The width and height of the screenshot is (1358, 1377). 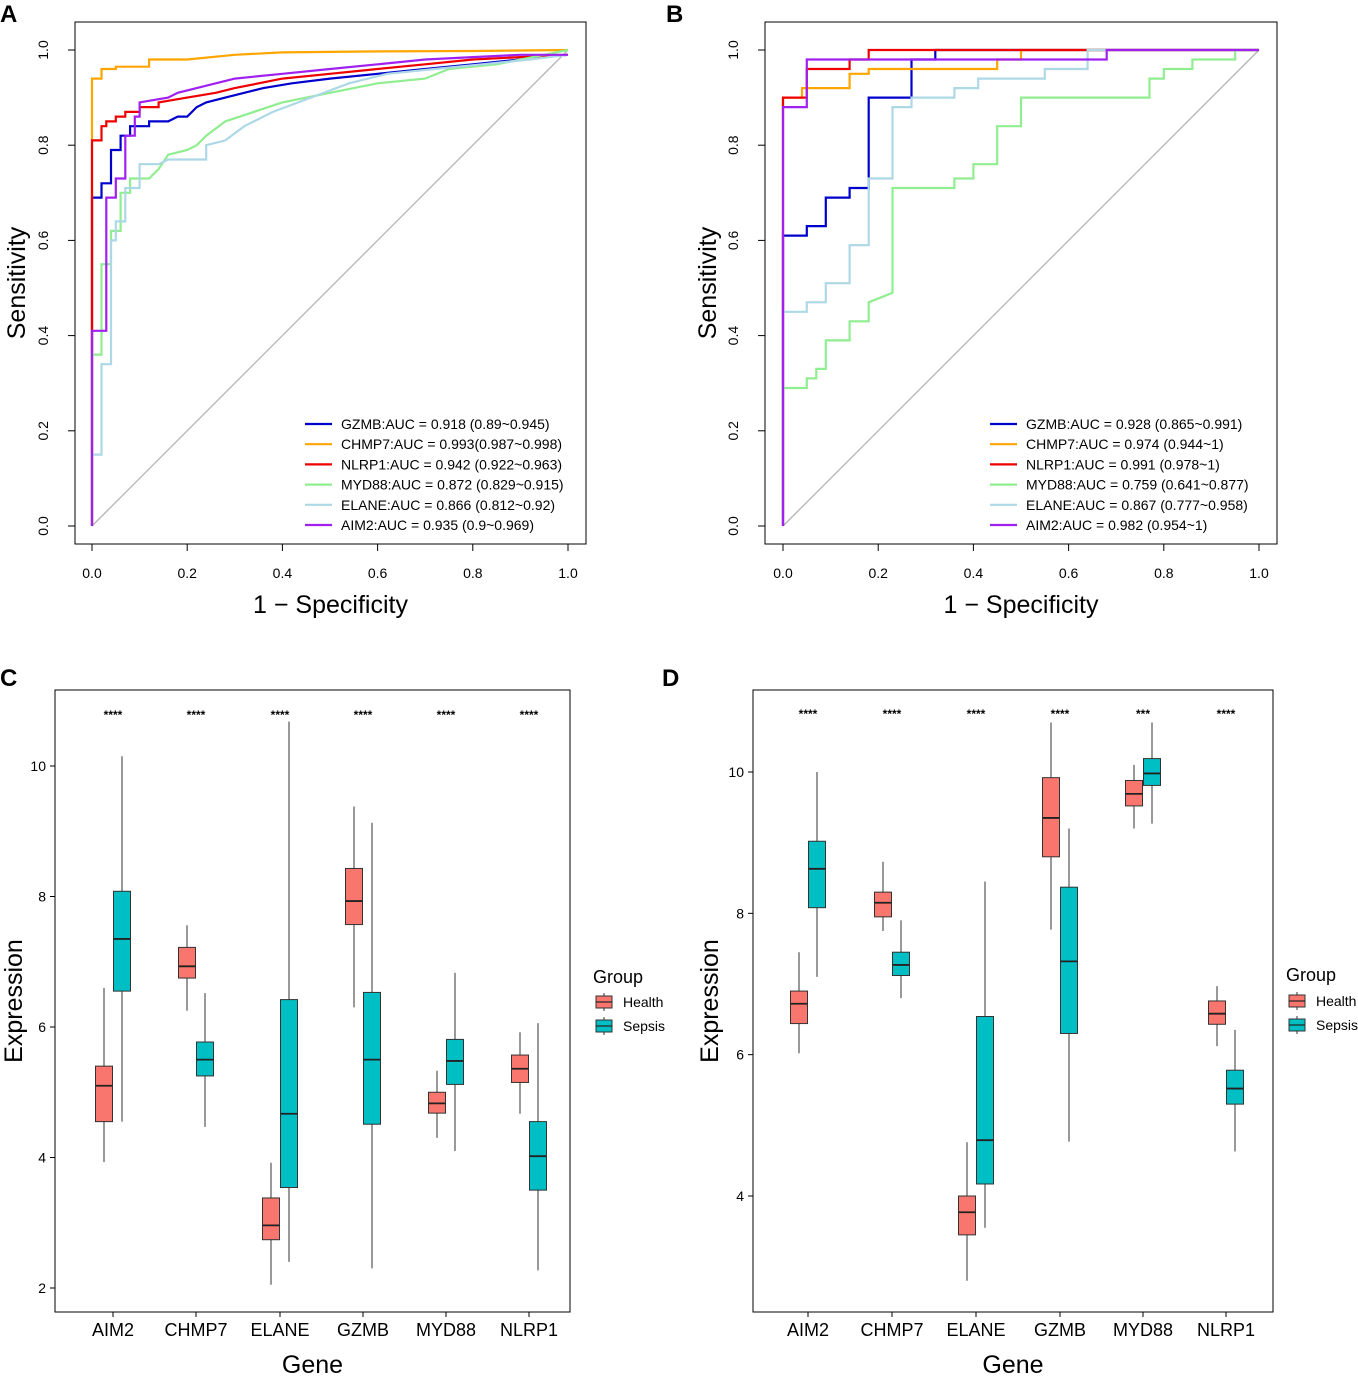 I want to click on x-tick-label: CHMP7, so click(x=195, y=1330).